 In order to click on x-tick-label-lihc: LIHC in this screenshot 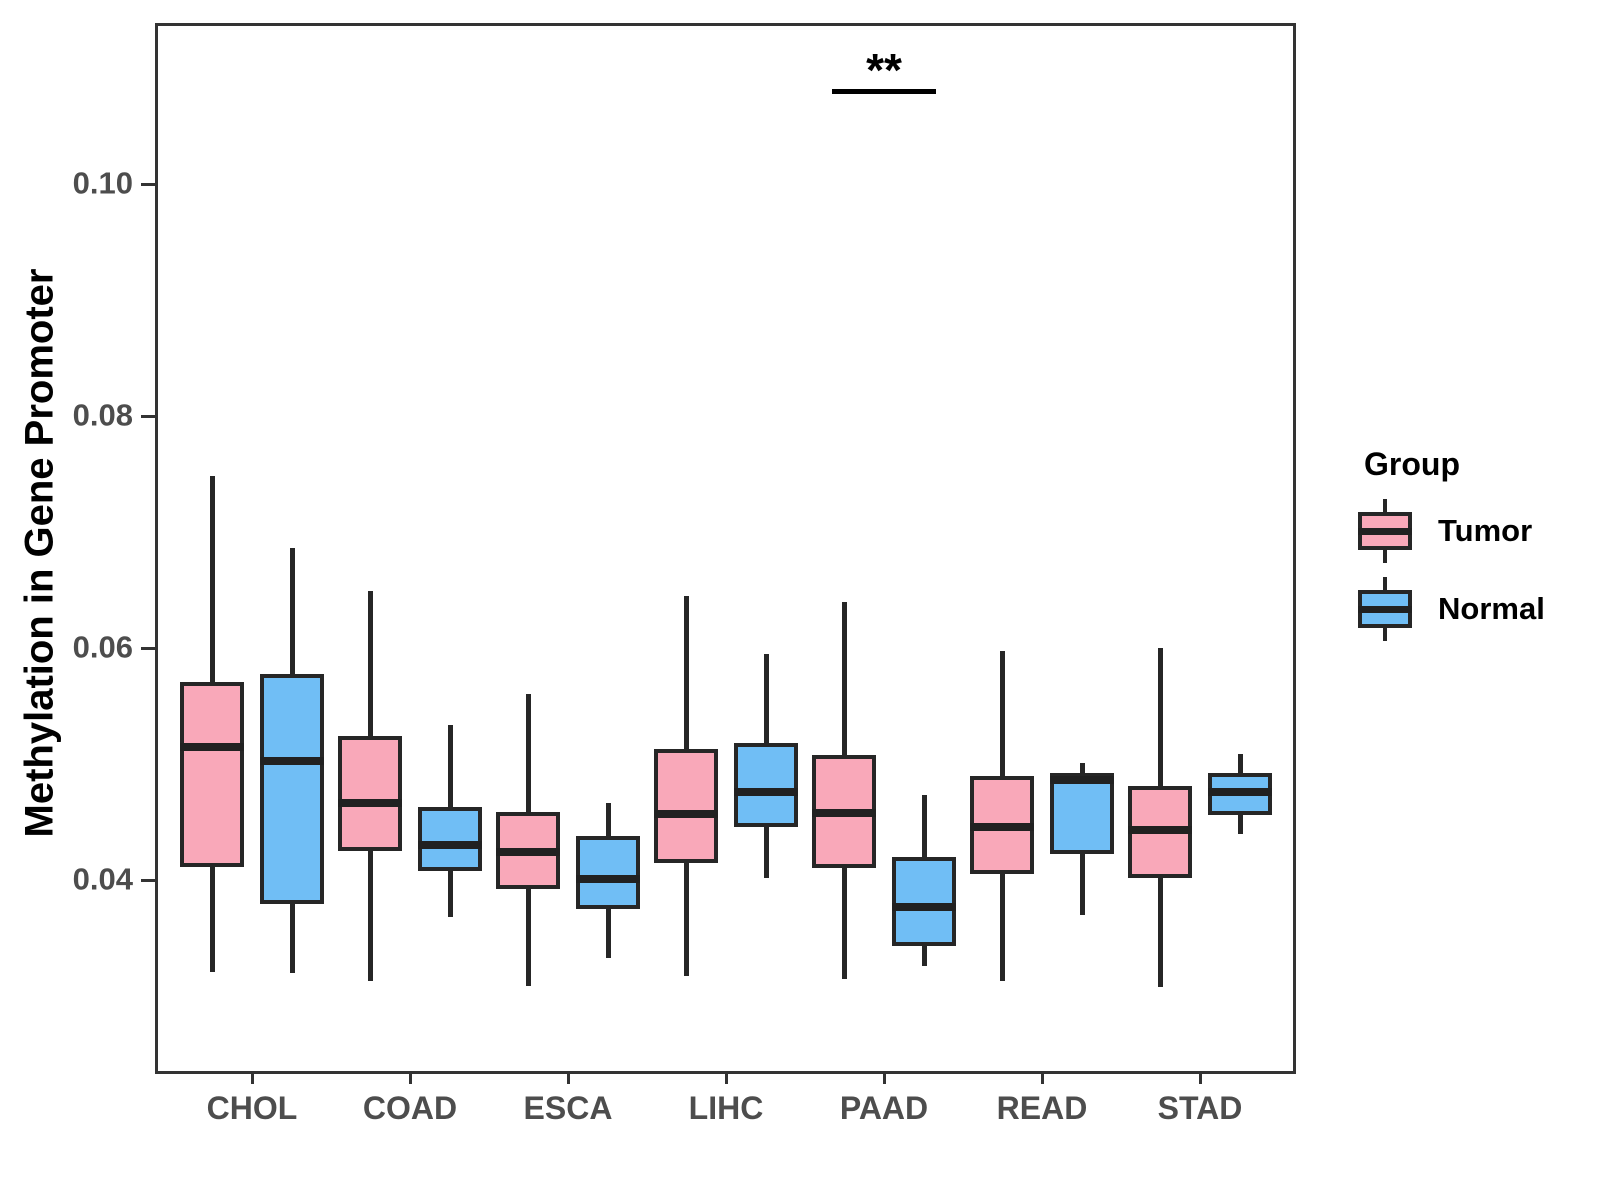, I will do `click(726, 1108)`.